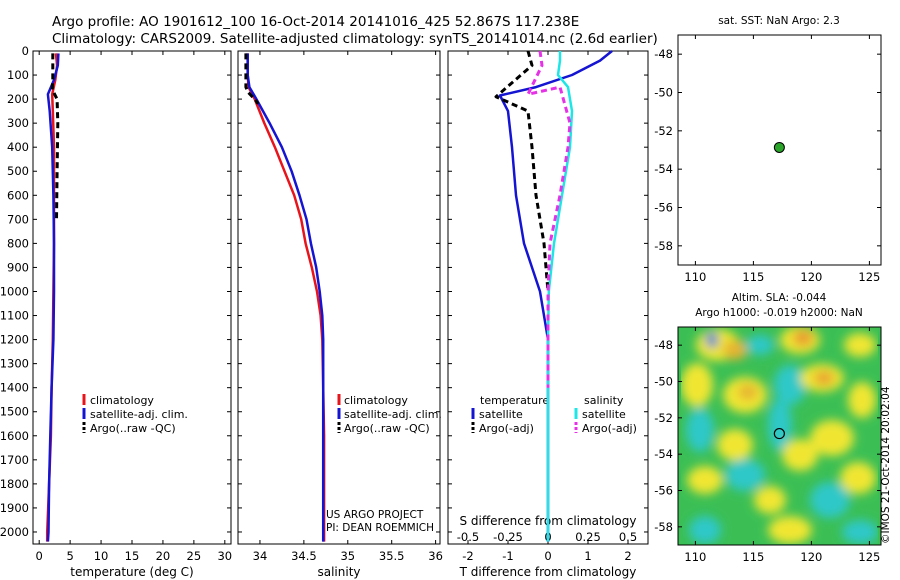 This screenshot has height=580, width=900. Describe the element at coordinates (304, 556) in the screenshot. I see `x-tick-label: 34.5` at that location.